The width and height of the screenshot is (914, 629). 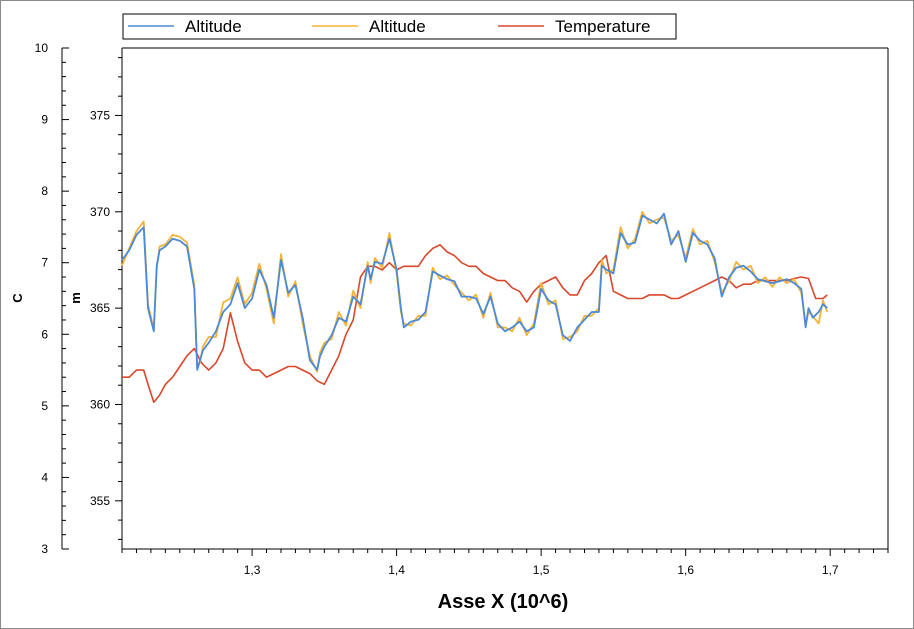 I want to click on altitude-tick-label: 355, so click(x=100, y=501).